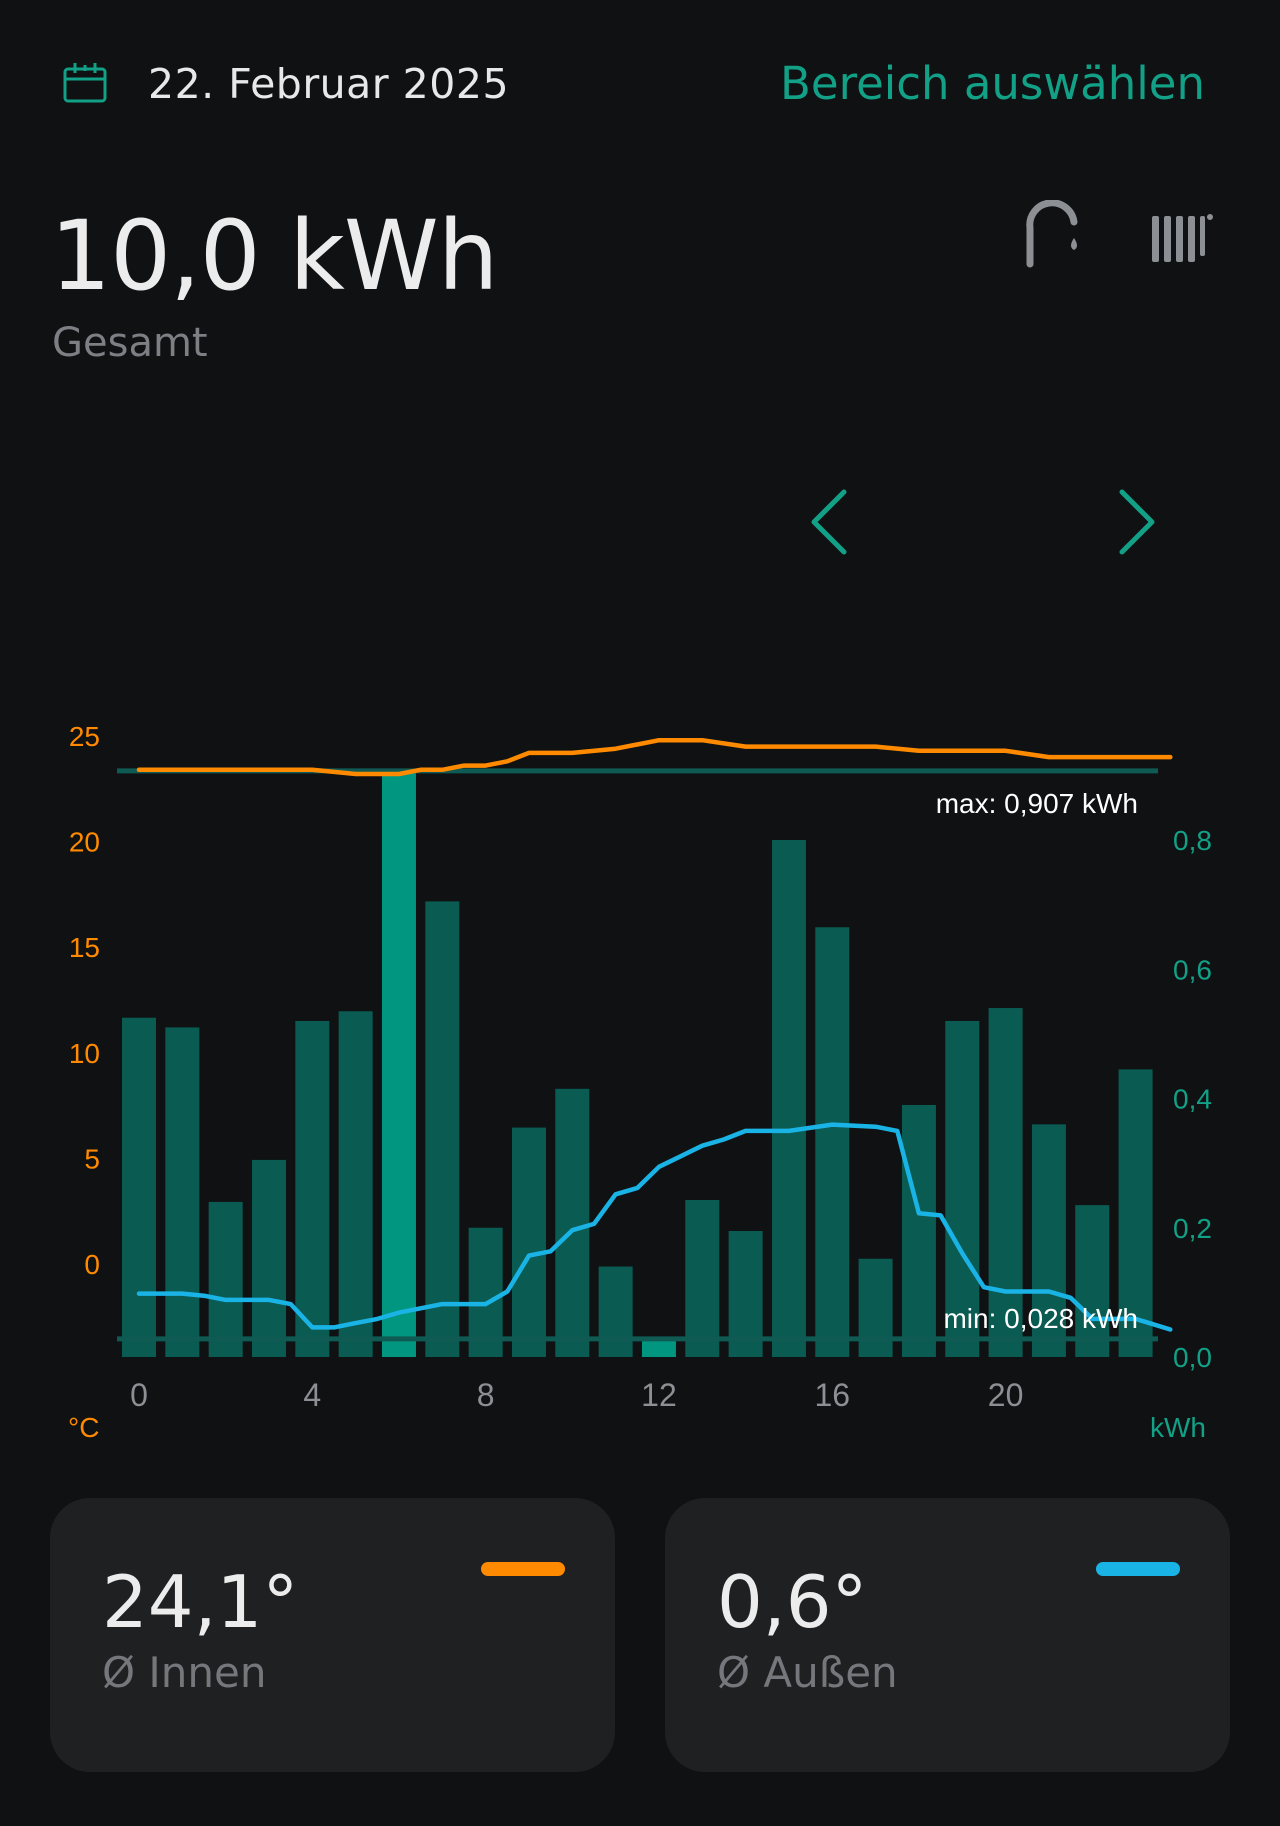 The height and width of the screenshot is (1826, 1280). What do you see at coordinates (92, 1264) in the screenshot?
I see `temperature-tick-5: 0` at bounding box center [92, 1264].